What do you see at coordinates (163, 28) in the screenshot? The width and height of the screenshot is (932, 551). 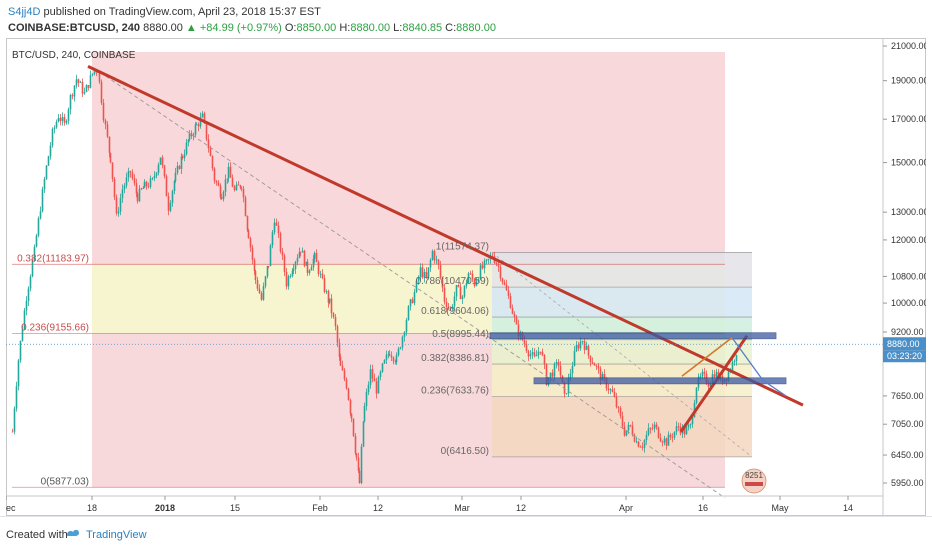 I see `last-price: 8880.00` at bounding box center [163, 28].